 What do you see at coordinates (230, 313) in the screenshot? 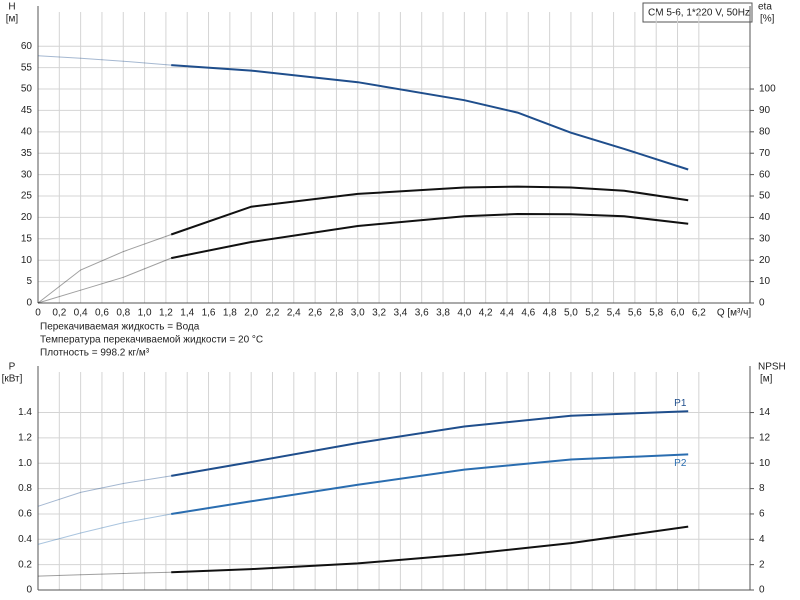
I see `x-tick-label: 1,8` at bounding box center [230, 313].